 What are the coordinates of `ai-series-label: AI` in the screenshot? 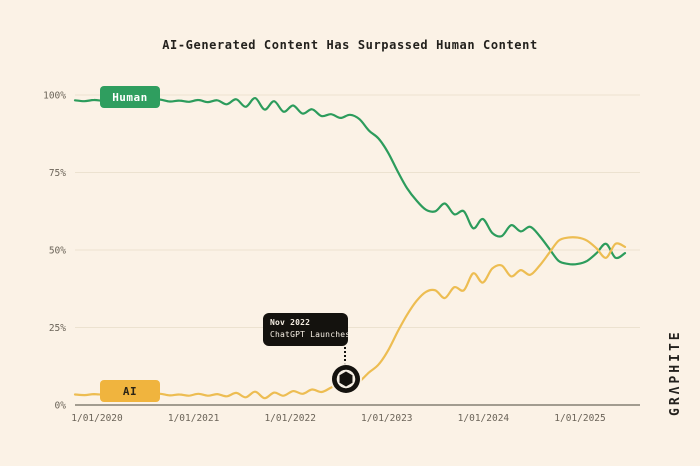 It's located at (130, 391).